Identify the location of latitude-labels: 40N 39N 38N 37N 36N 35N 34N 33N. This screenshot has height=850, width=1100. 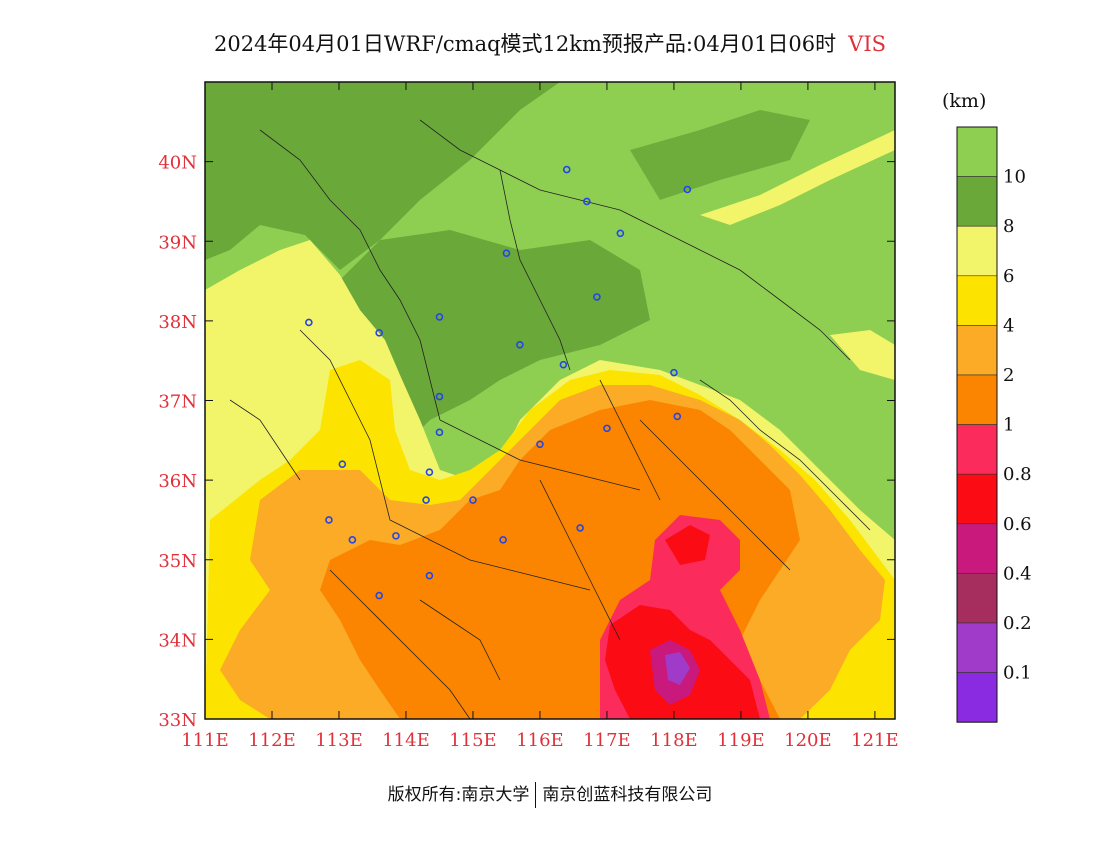
(177, 442).